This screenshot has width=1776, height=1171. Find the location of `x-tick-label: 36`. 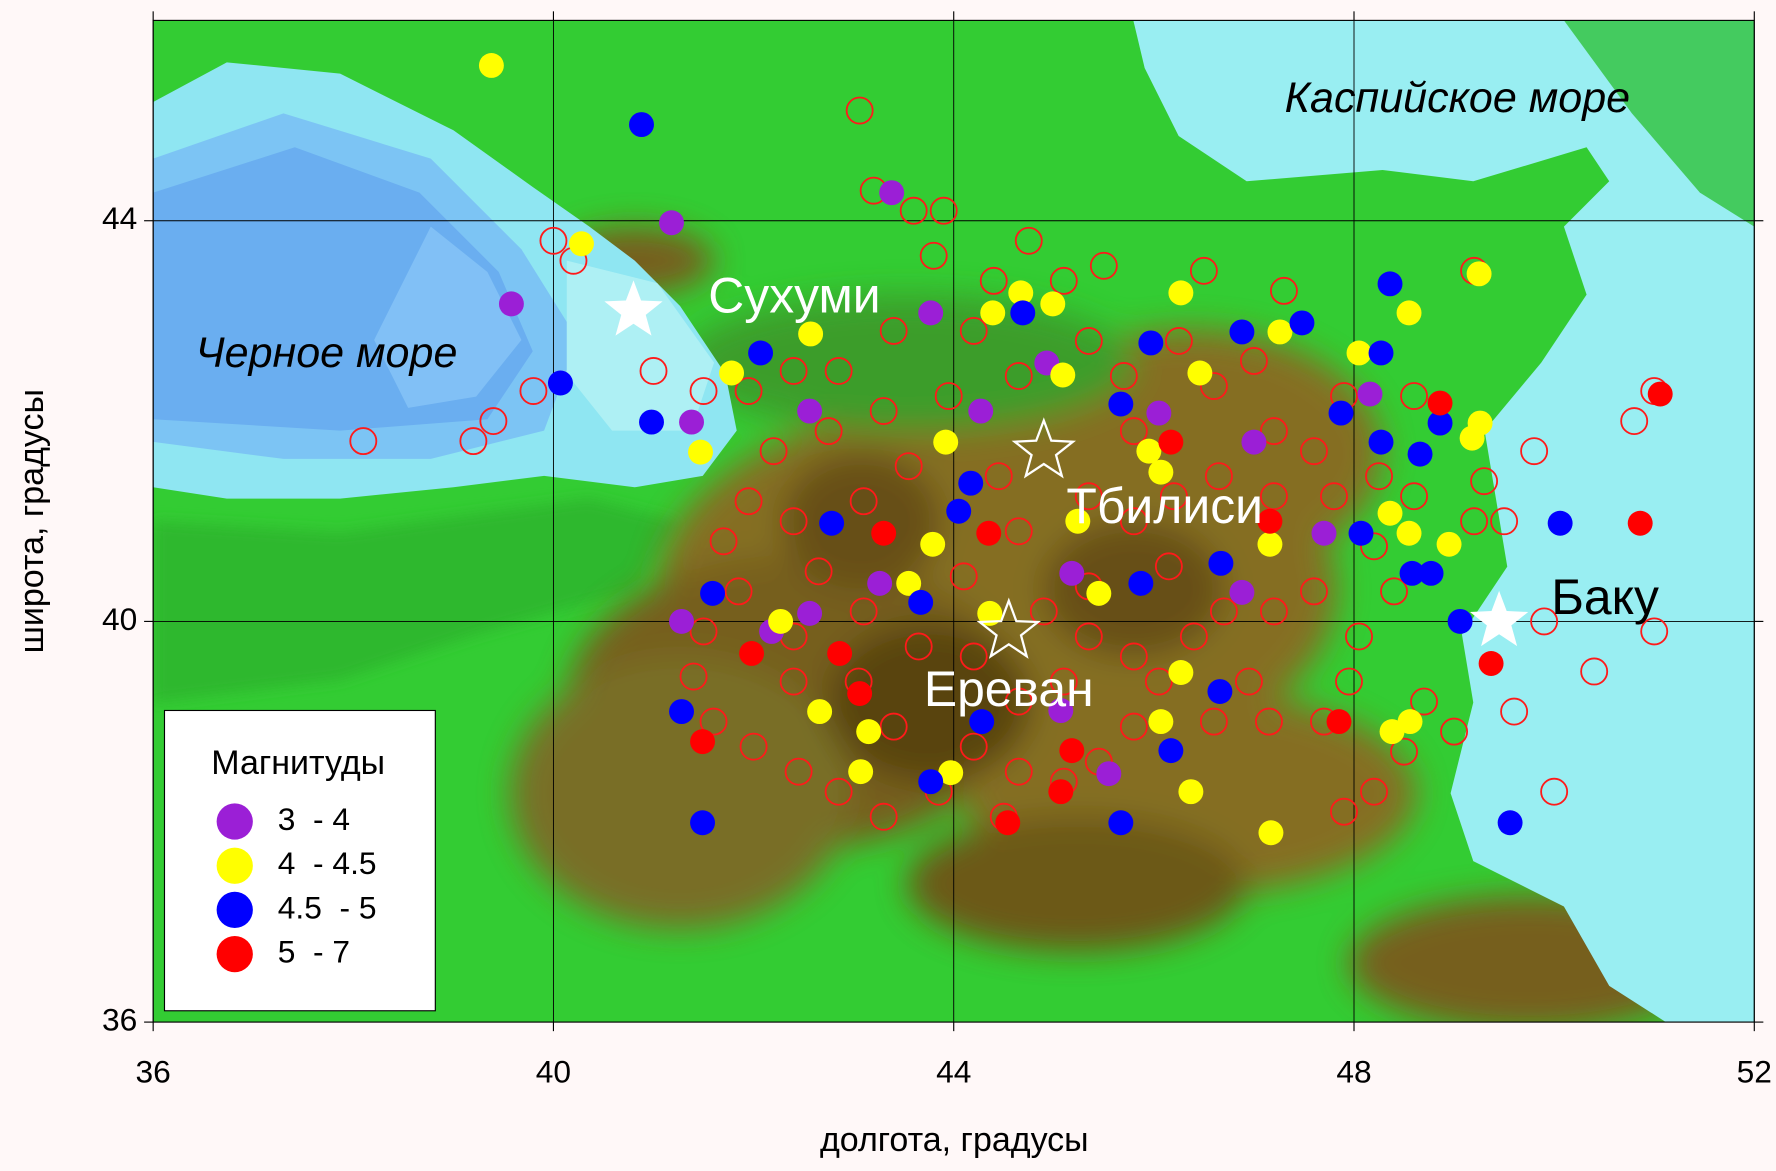

x-tick-label: 36 is located at coordinates (153, 1072).